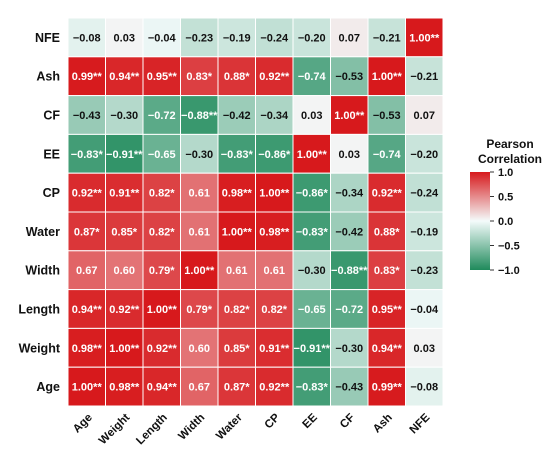 This screenshot has width=550, height=454. Describe the element at coordinates (424, 270) in the screenshot. I see `heatmap-cell-width-nfe` at that location.